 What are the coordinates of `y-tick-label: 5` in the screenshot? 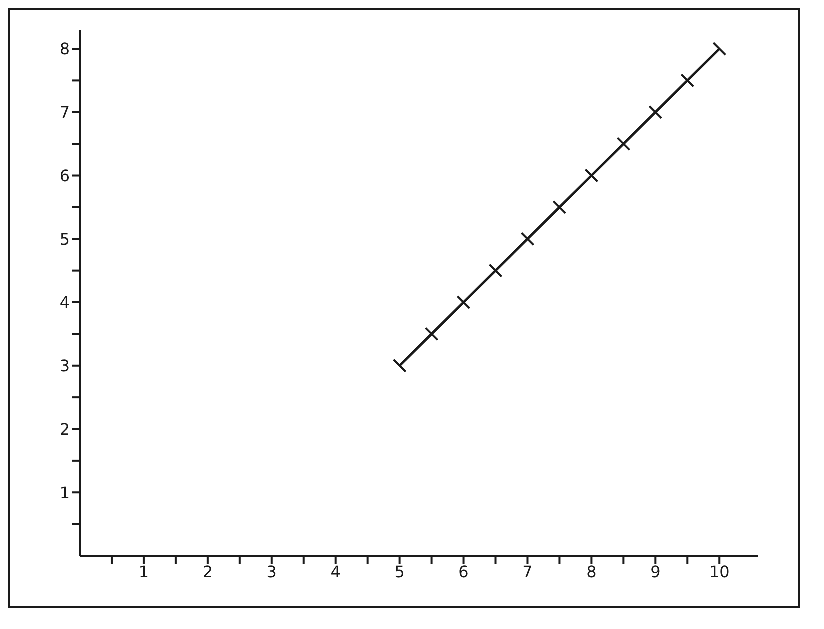 It's located at (65, 239).